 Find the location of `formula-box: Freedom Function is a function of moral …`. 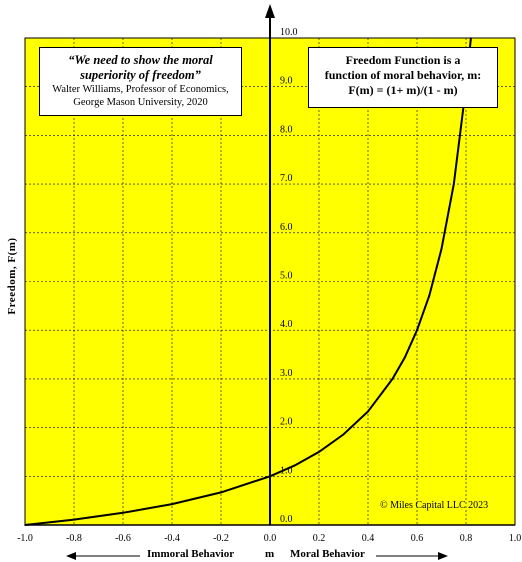

formula-box: Freedom Function is a function of moral … is located at coordinates (403, 77).